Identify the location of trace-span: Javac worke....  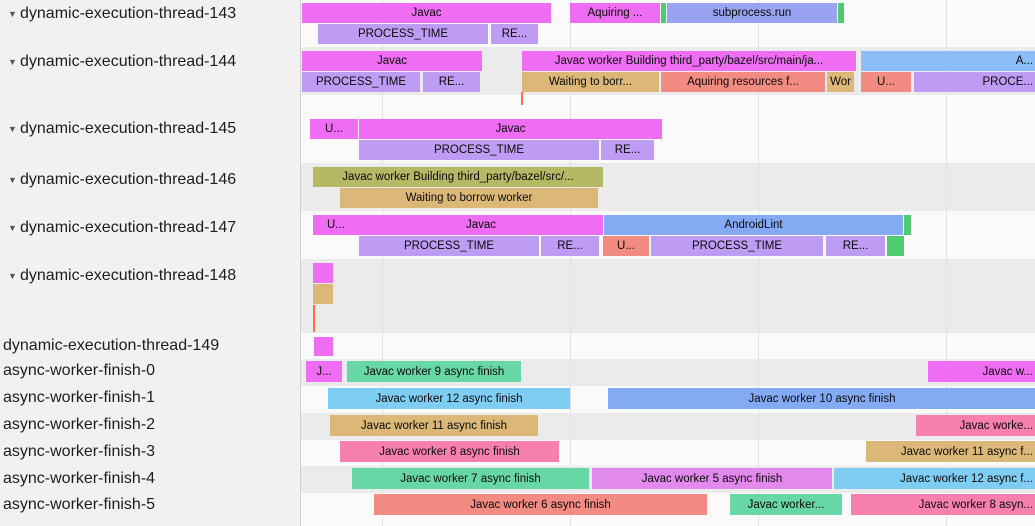
(975, 425).